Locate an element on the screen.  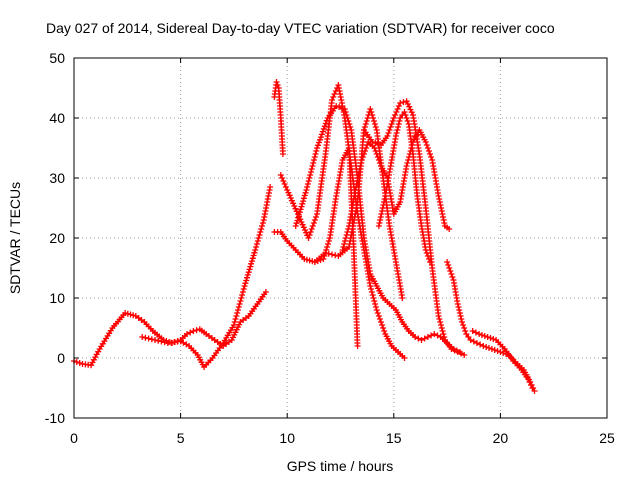
y-tick-label: 20 is located at coordinates (57, 238).